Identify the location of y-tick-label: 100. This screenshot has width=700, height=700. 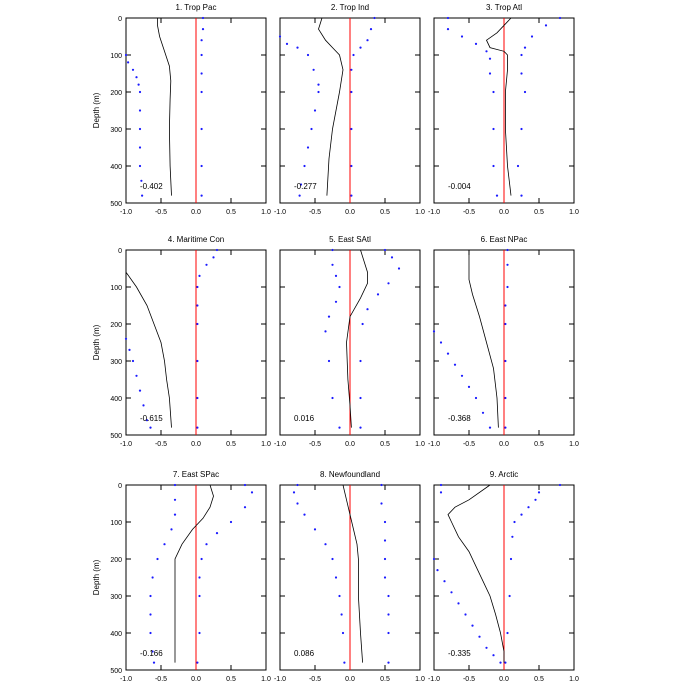
(116, 56).